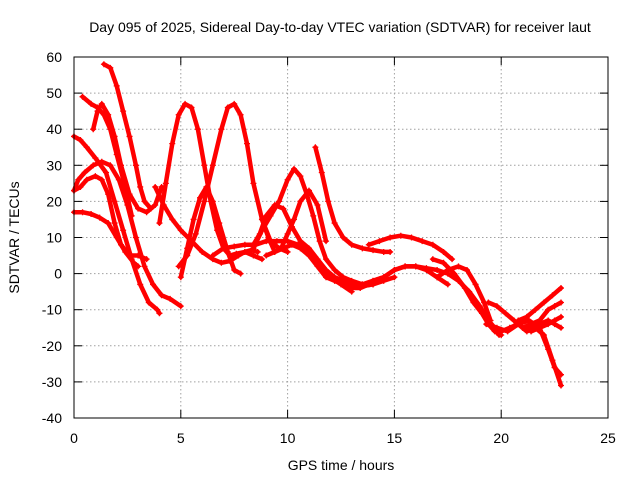  What do you see at coordinates (54, 57) in the screenshot?
I see `y-tick-label: 60` at bounding box center [54, 57].